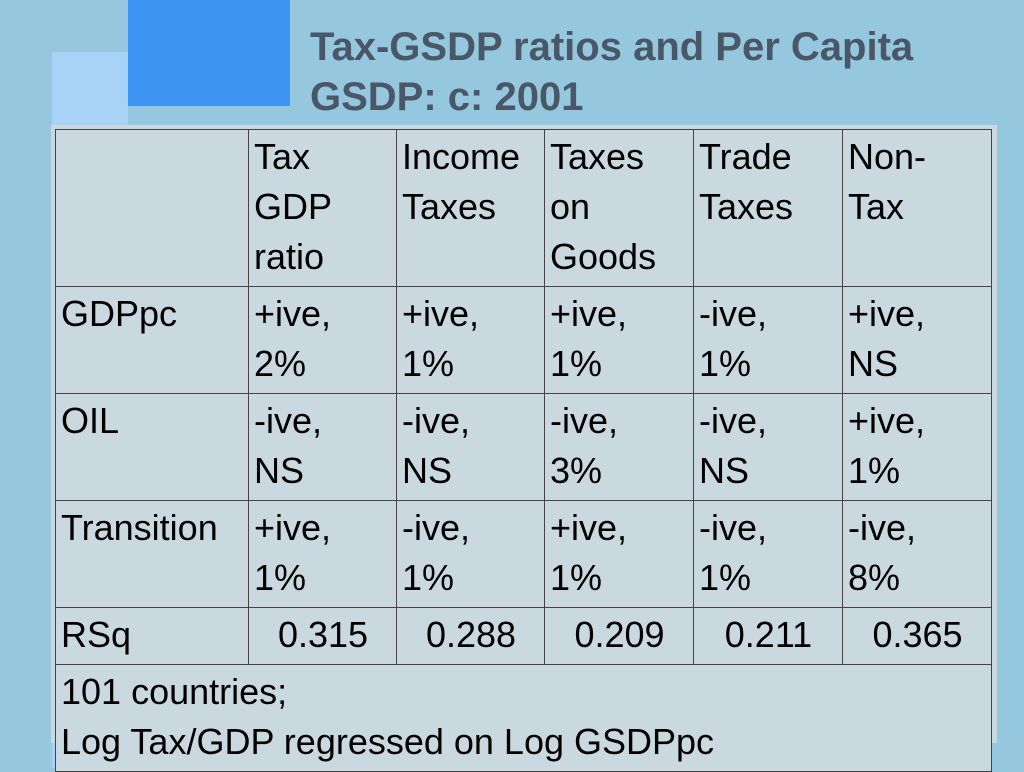 This screenshot has height=772, width=1024. I want to click on header-taxes-on-goods: Taxes on Goods, so click(619, 208).